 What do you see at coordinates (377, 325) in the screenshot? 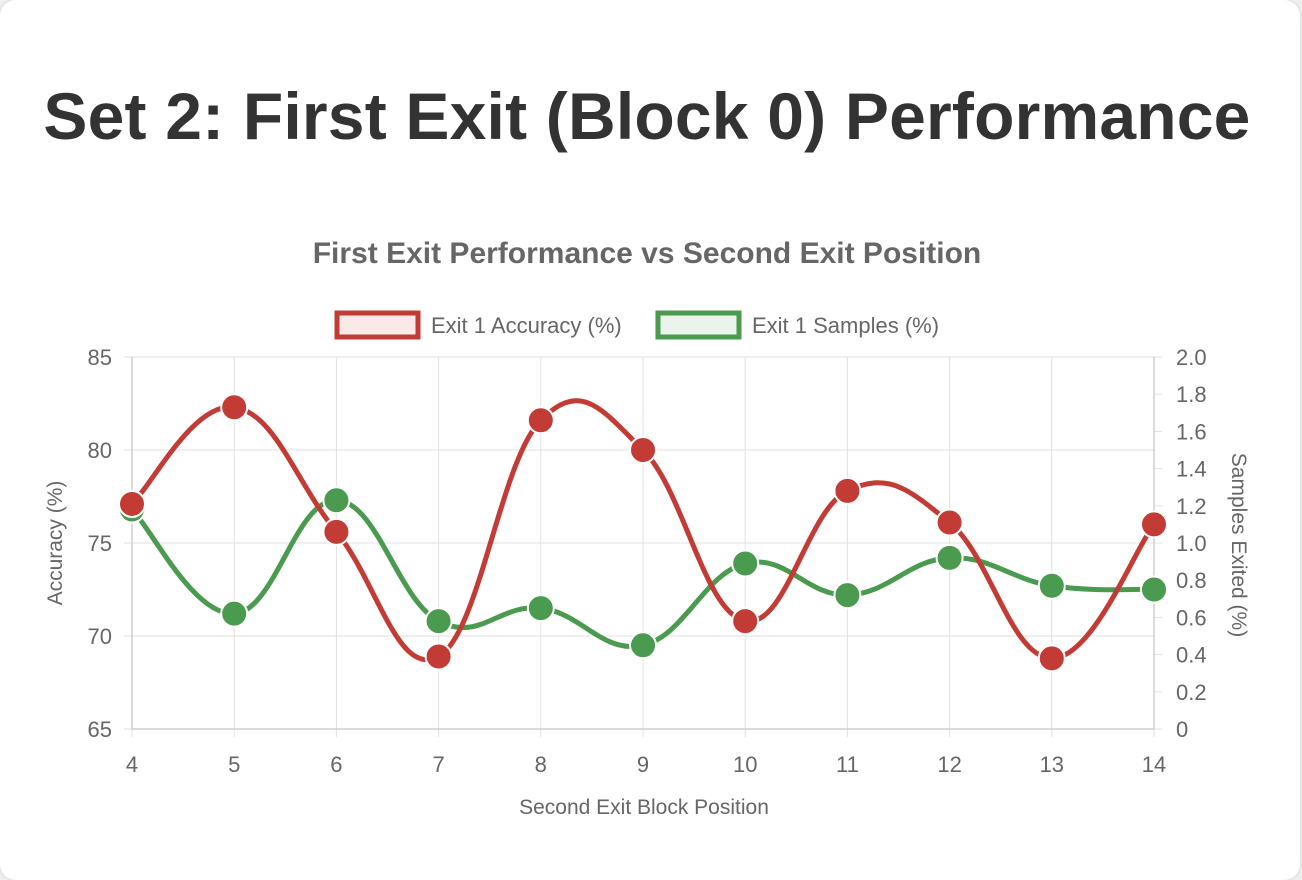
I see `legend-swatch-accuracy` at bounding box center [377, 325].